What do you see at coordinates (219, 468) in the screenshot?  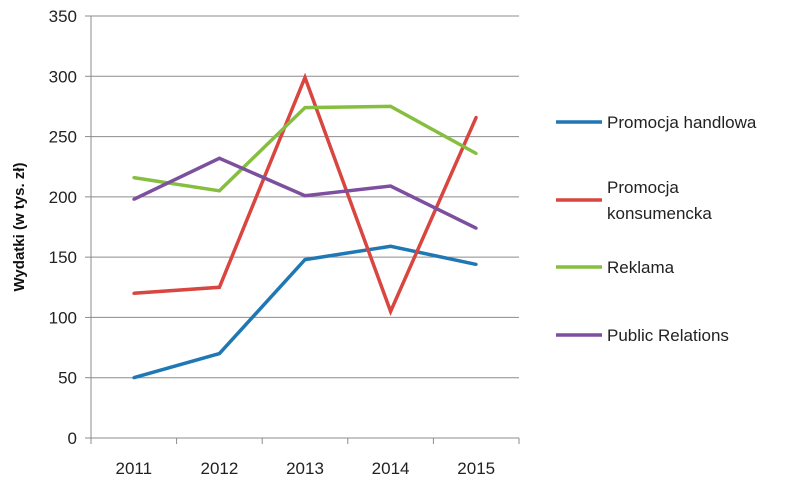 I see `x-tick-label: 2012` at bounding box center [219, 468].